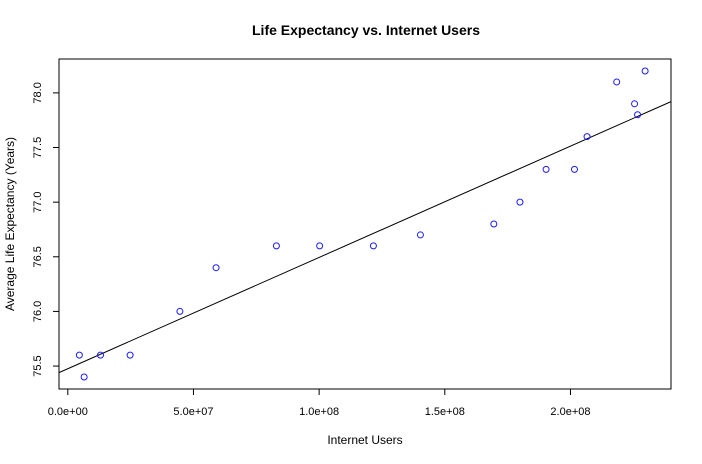 This screenshot has height=464, width=702. Describe the element at coordinates (319, 412) in the screenshot. I see `x-tick-label: 1.0e+08` at that location.